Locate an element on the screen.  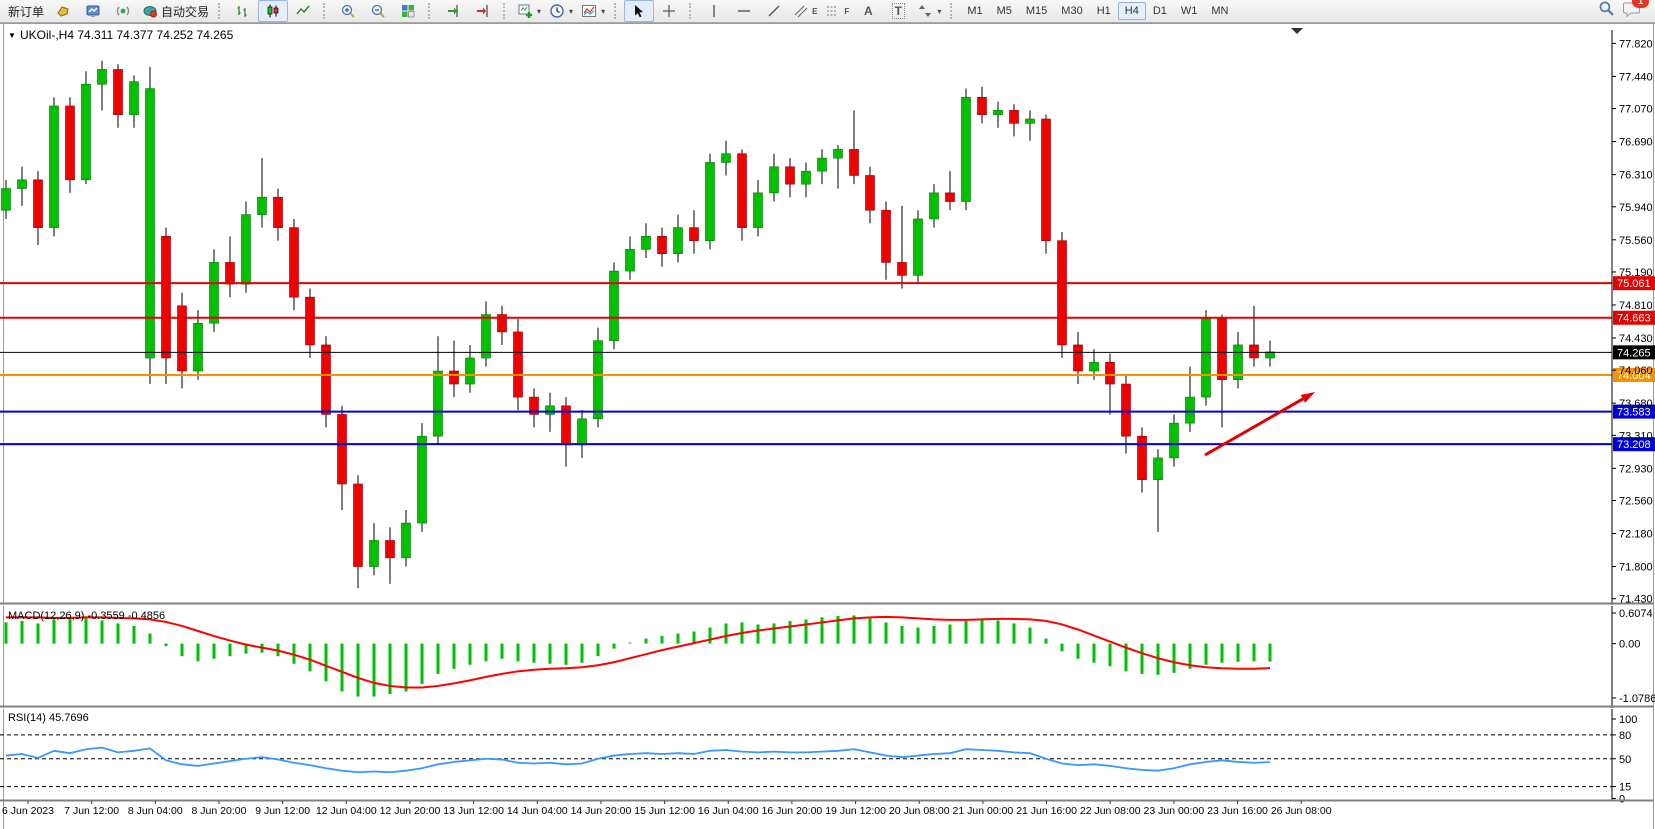
svg-text: 75.190 is located at coordinates (1636, 273).